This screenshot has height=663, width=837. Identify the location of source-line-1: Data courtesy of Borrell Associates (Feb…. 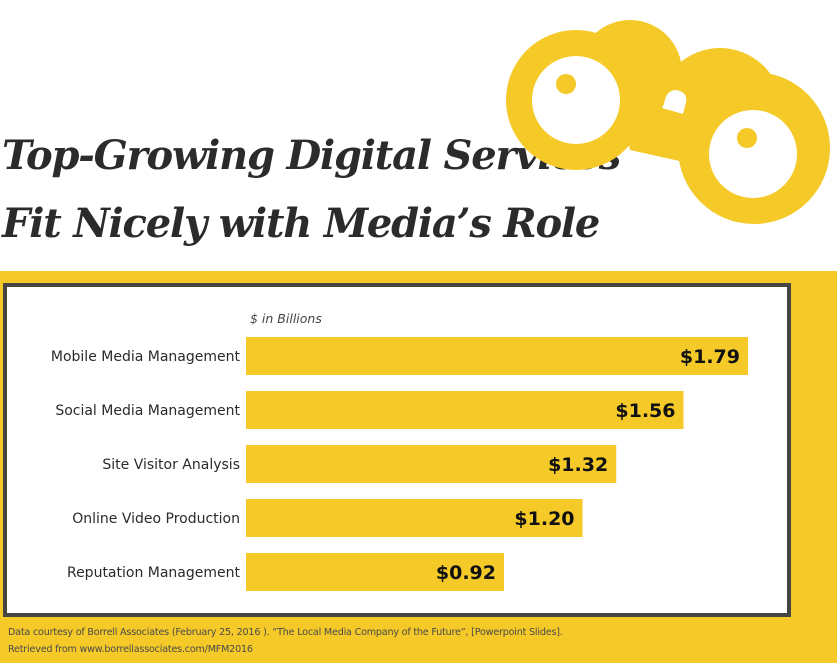
(285, 632).